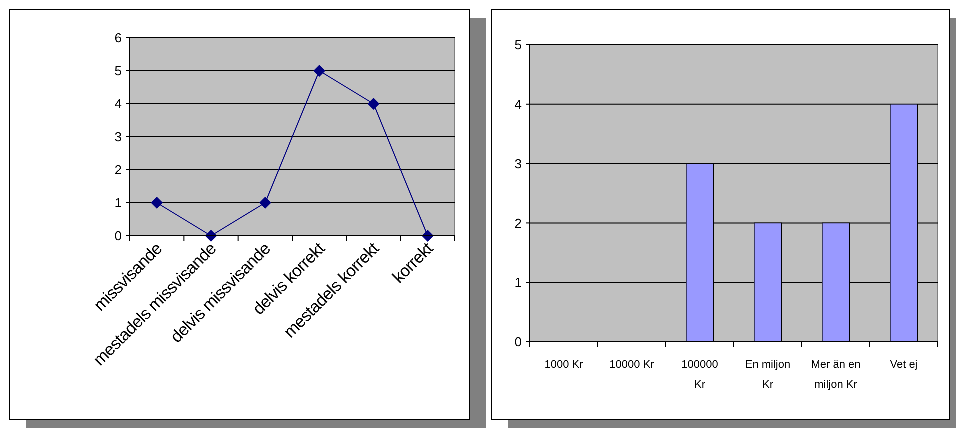 This screenshot has width=956, height=432. I want to click on x-tick-label: 100000 Kr, so click(700, 375).